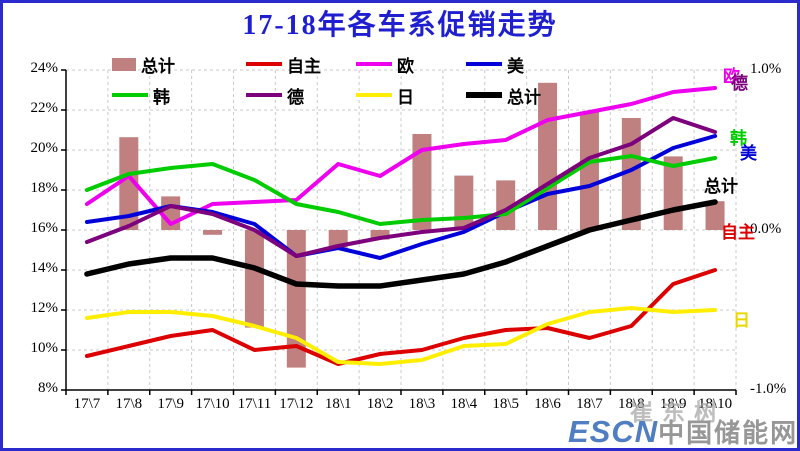 The height and width of the screenshot is (451, 800). I want to click on y-left-tick-label: 12%, so click(44, 308).